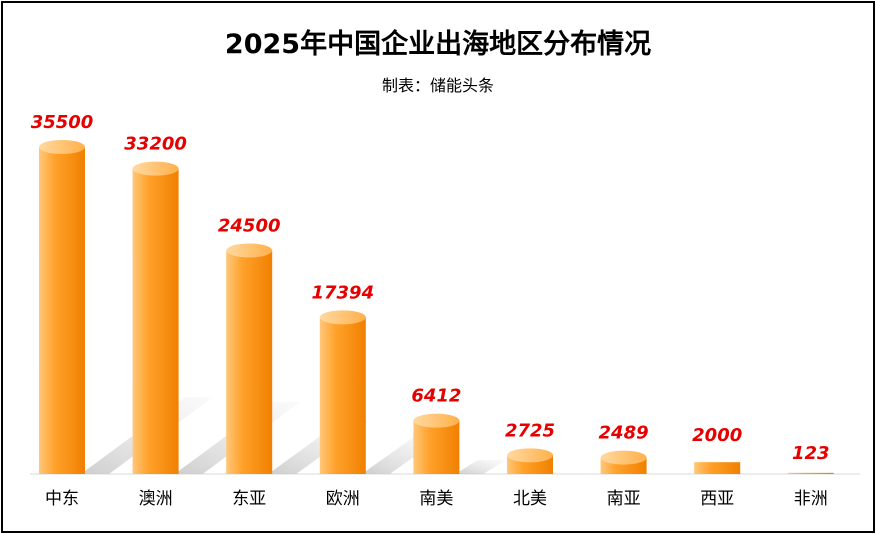 This screenshot has width=876, height=534. What do you see at coordinates (717, 435) in the screenshot?
I see `value-label: 2000` at bounding box center [717, 435].